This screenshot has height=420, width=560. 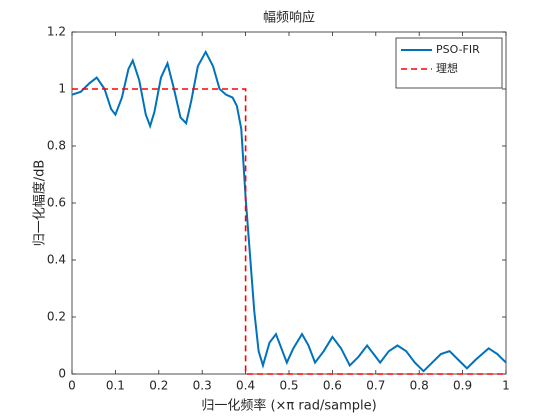 What do you see at coordinates (62, 89) in the screenshot?
I see `y-tick-label: 1` at bounding box center [62, 89].